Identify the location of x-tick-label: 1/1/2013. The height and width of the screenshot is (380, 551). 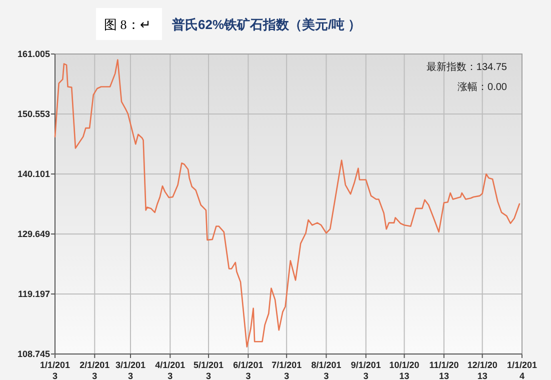
(55, 370).